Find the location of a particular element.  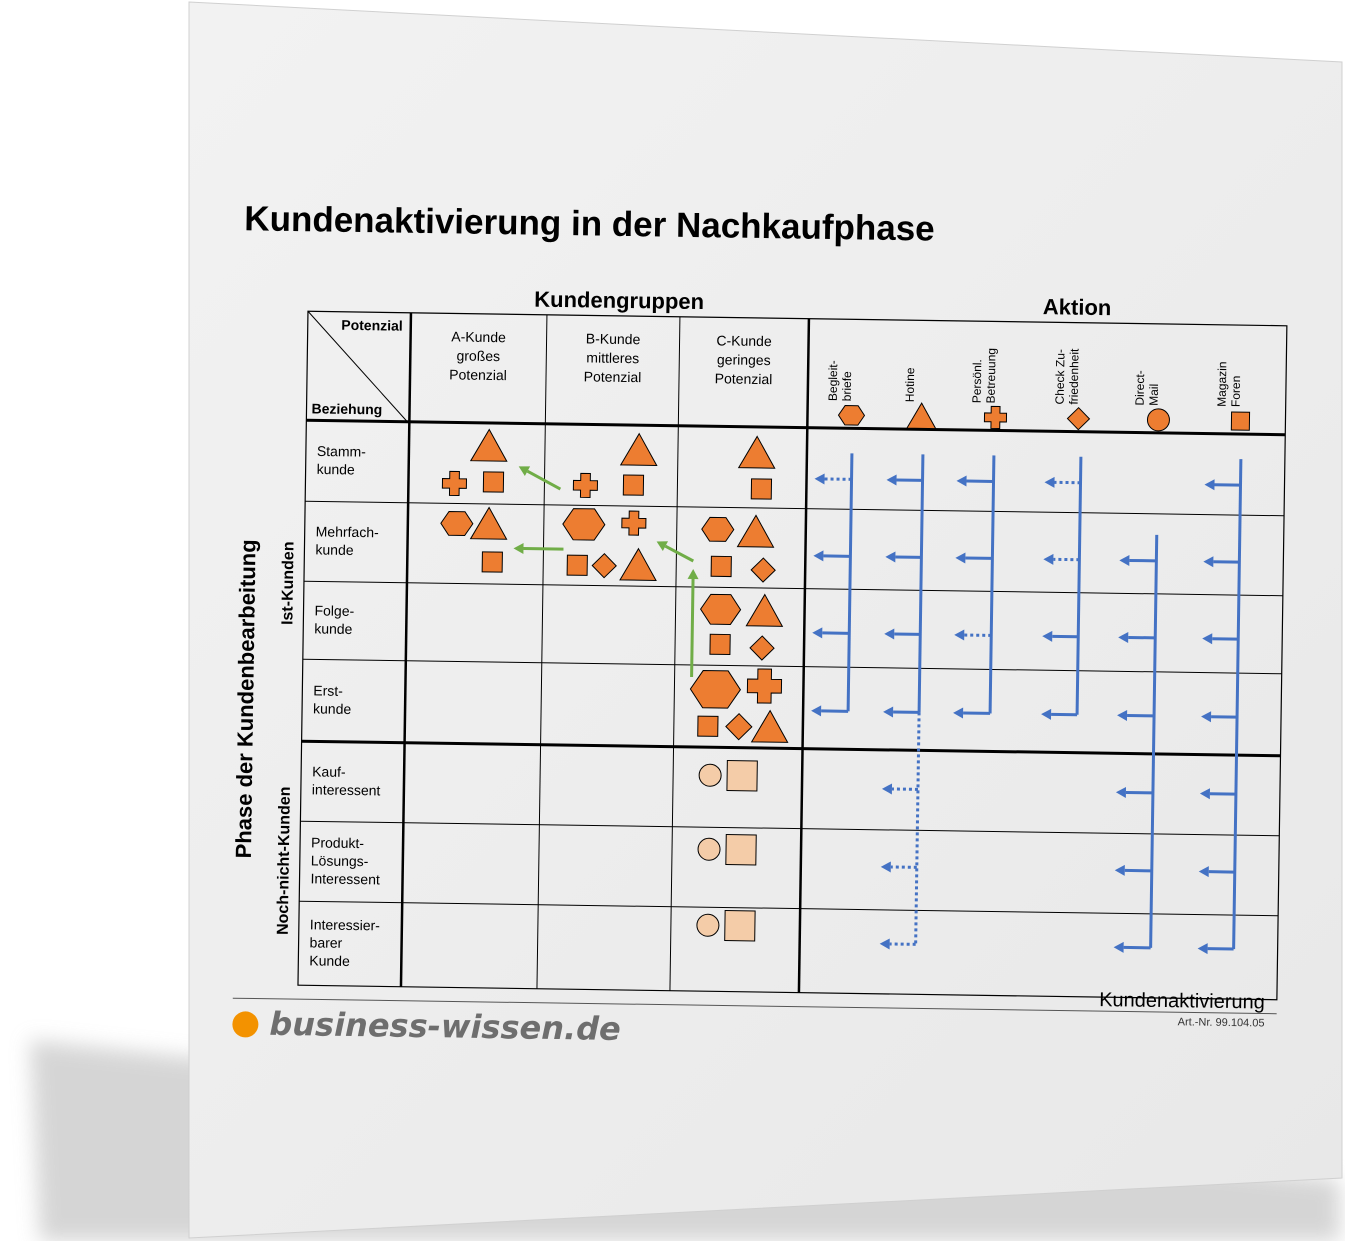

action-header-text: friedenheit is located at coordinates (1074, 376).